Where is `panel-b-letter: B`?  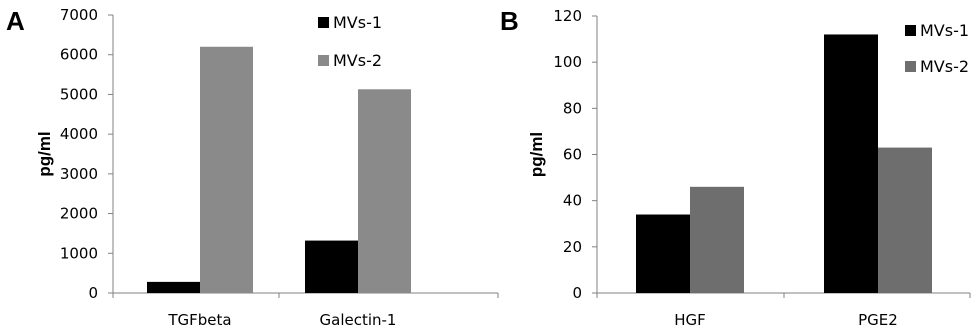 panel-b-letter: B is located at coordinates (509, 21).